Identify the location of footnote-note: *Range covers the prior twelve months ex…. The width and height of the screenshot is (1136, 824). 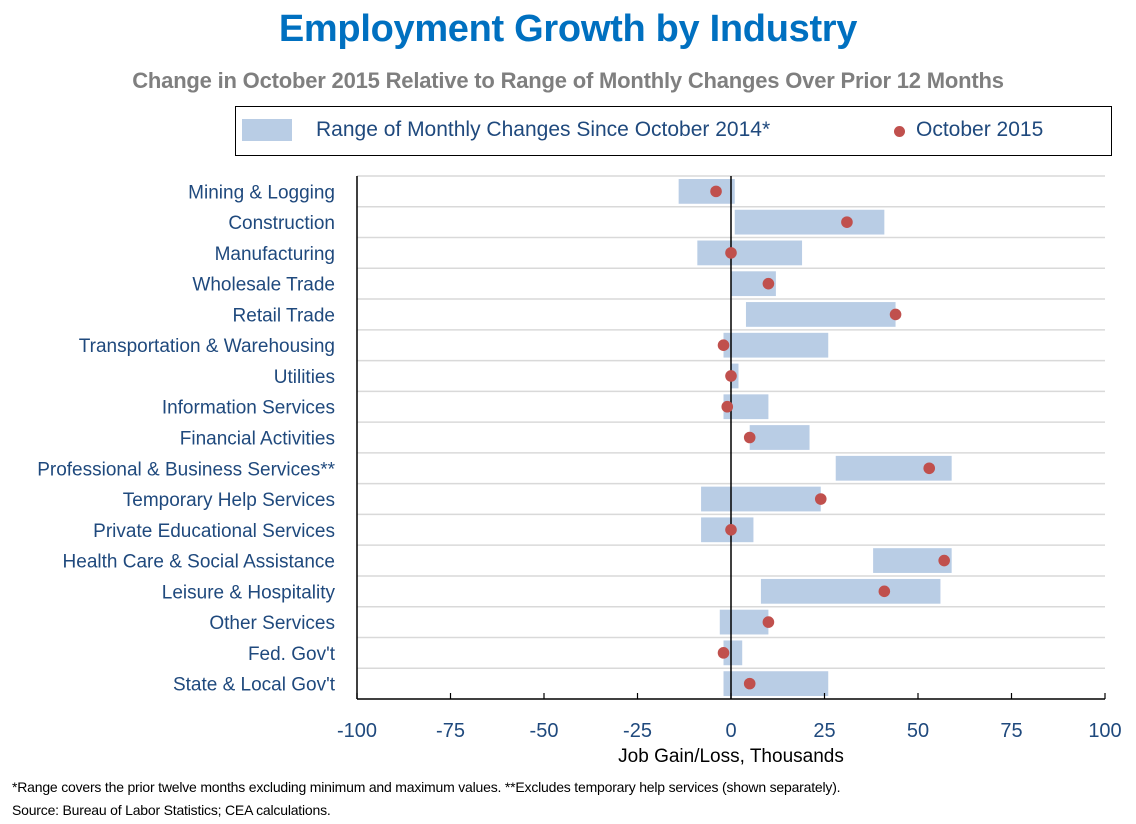
(426, 787).